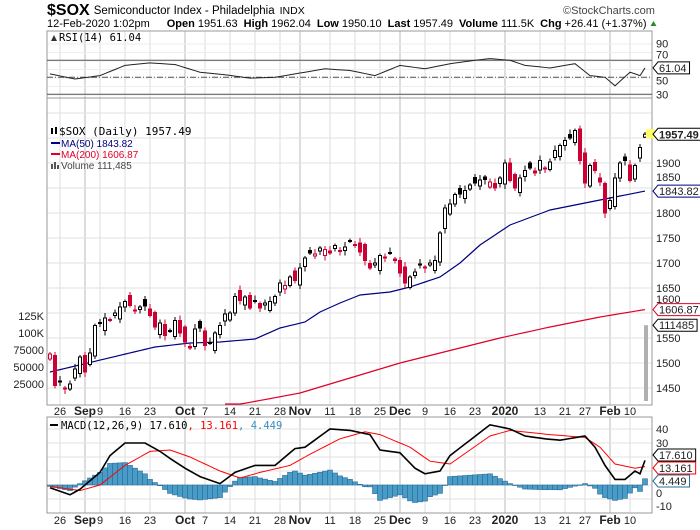  What do you see at coordinates (400, 520) in the screenshot?
I see `x-tick-label: Dec` at bounding box center [400, 520].